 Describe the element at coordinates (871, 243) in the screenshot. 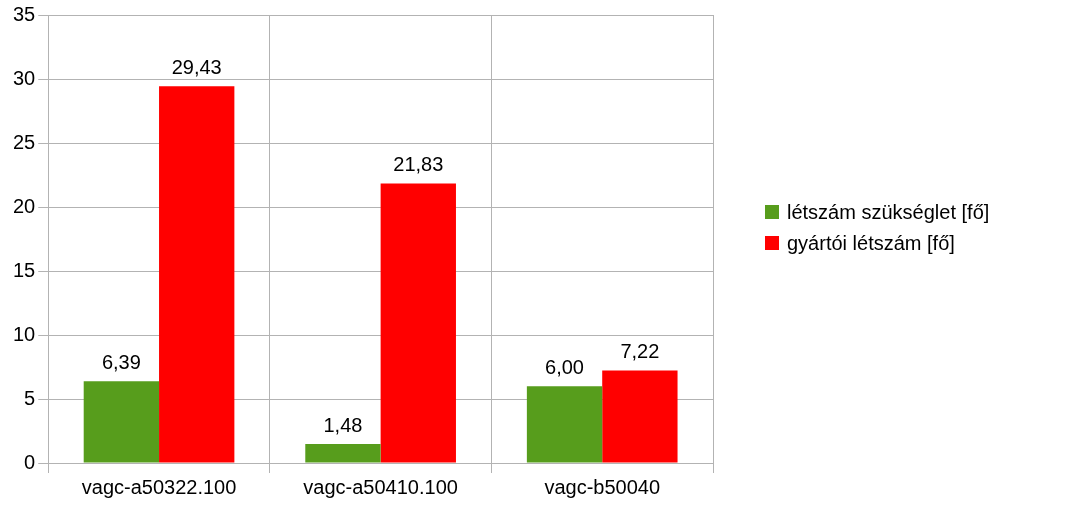

I see `legend-label: gyártói létszám [fő]` at that location.